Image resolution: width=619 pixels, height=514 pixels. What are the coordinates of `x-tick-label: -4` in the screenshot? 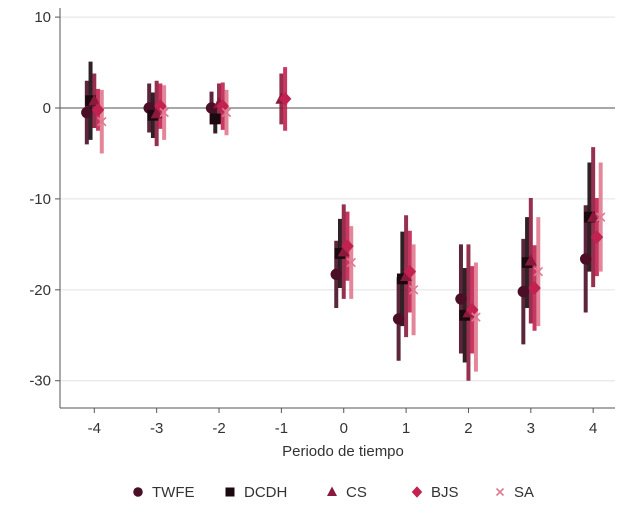 It's located at (94, 428).